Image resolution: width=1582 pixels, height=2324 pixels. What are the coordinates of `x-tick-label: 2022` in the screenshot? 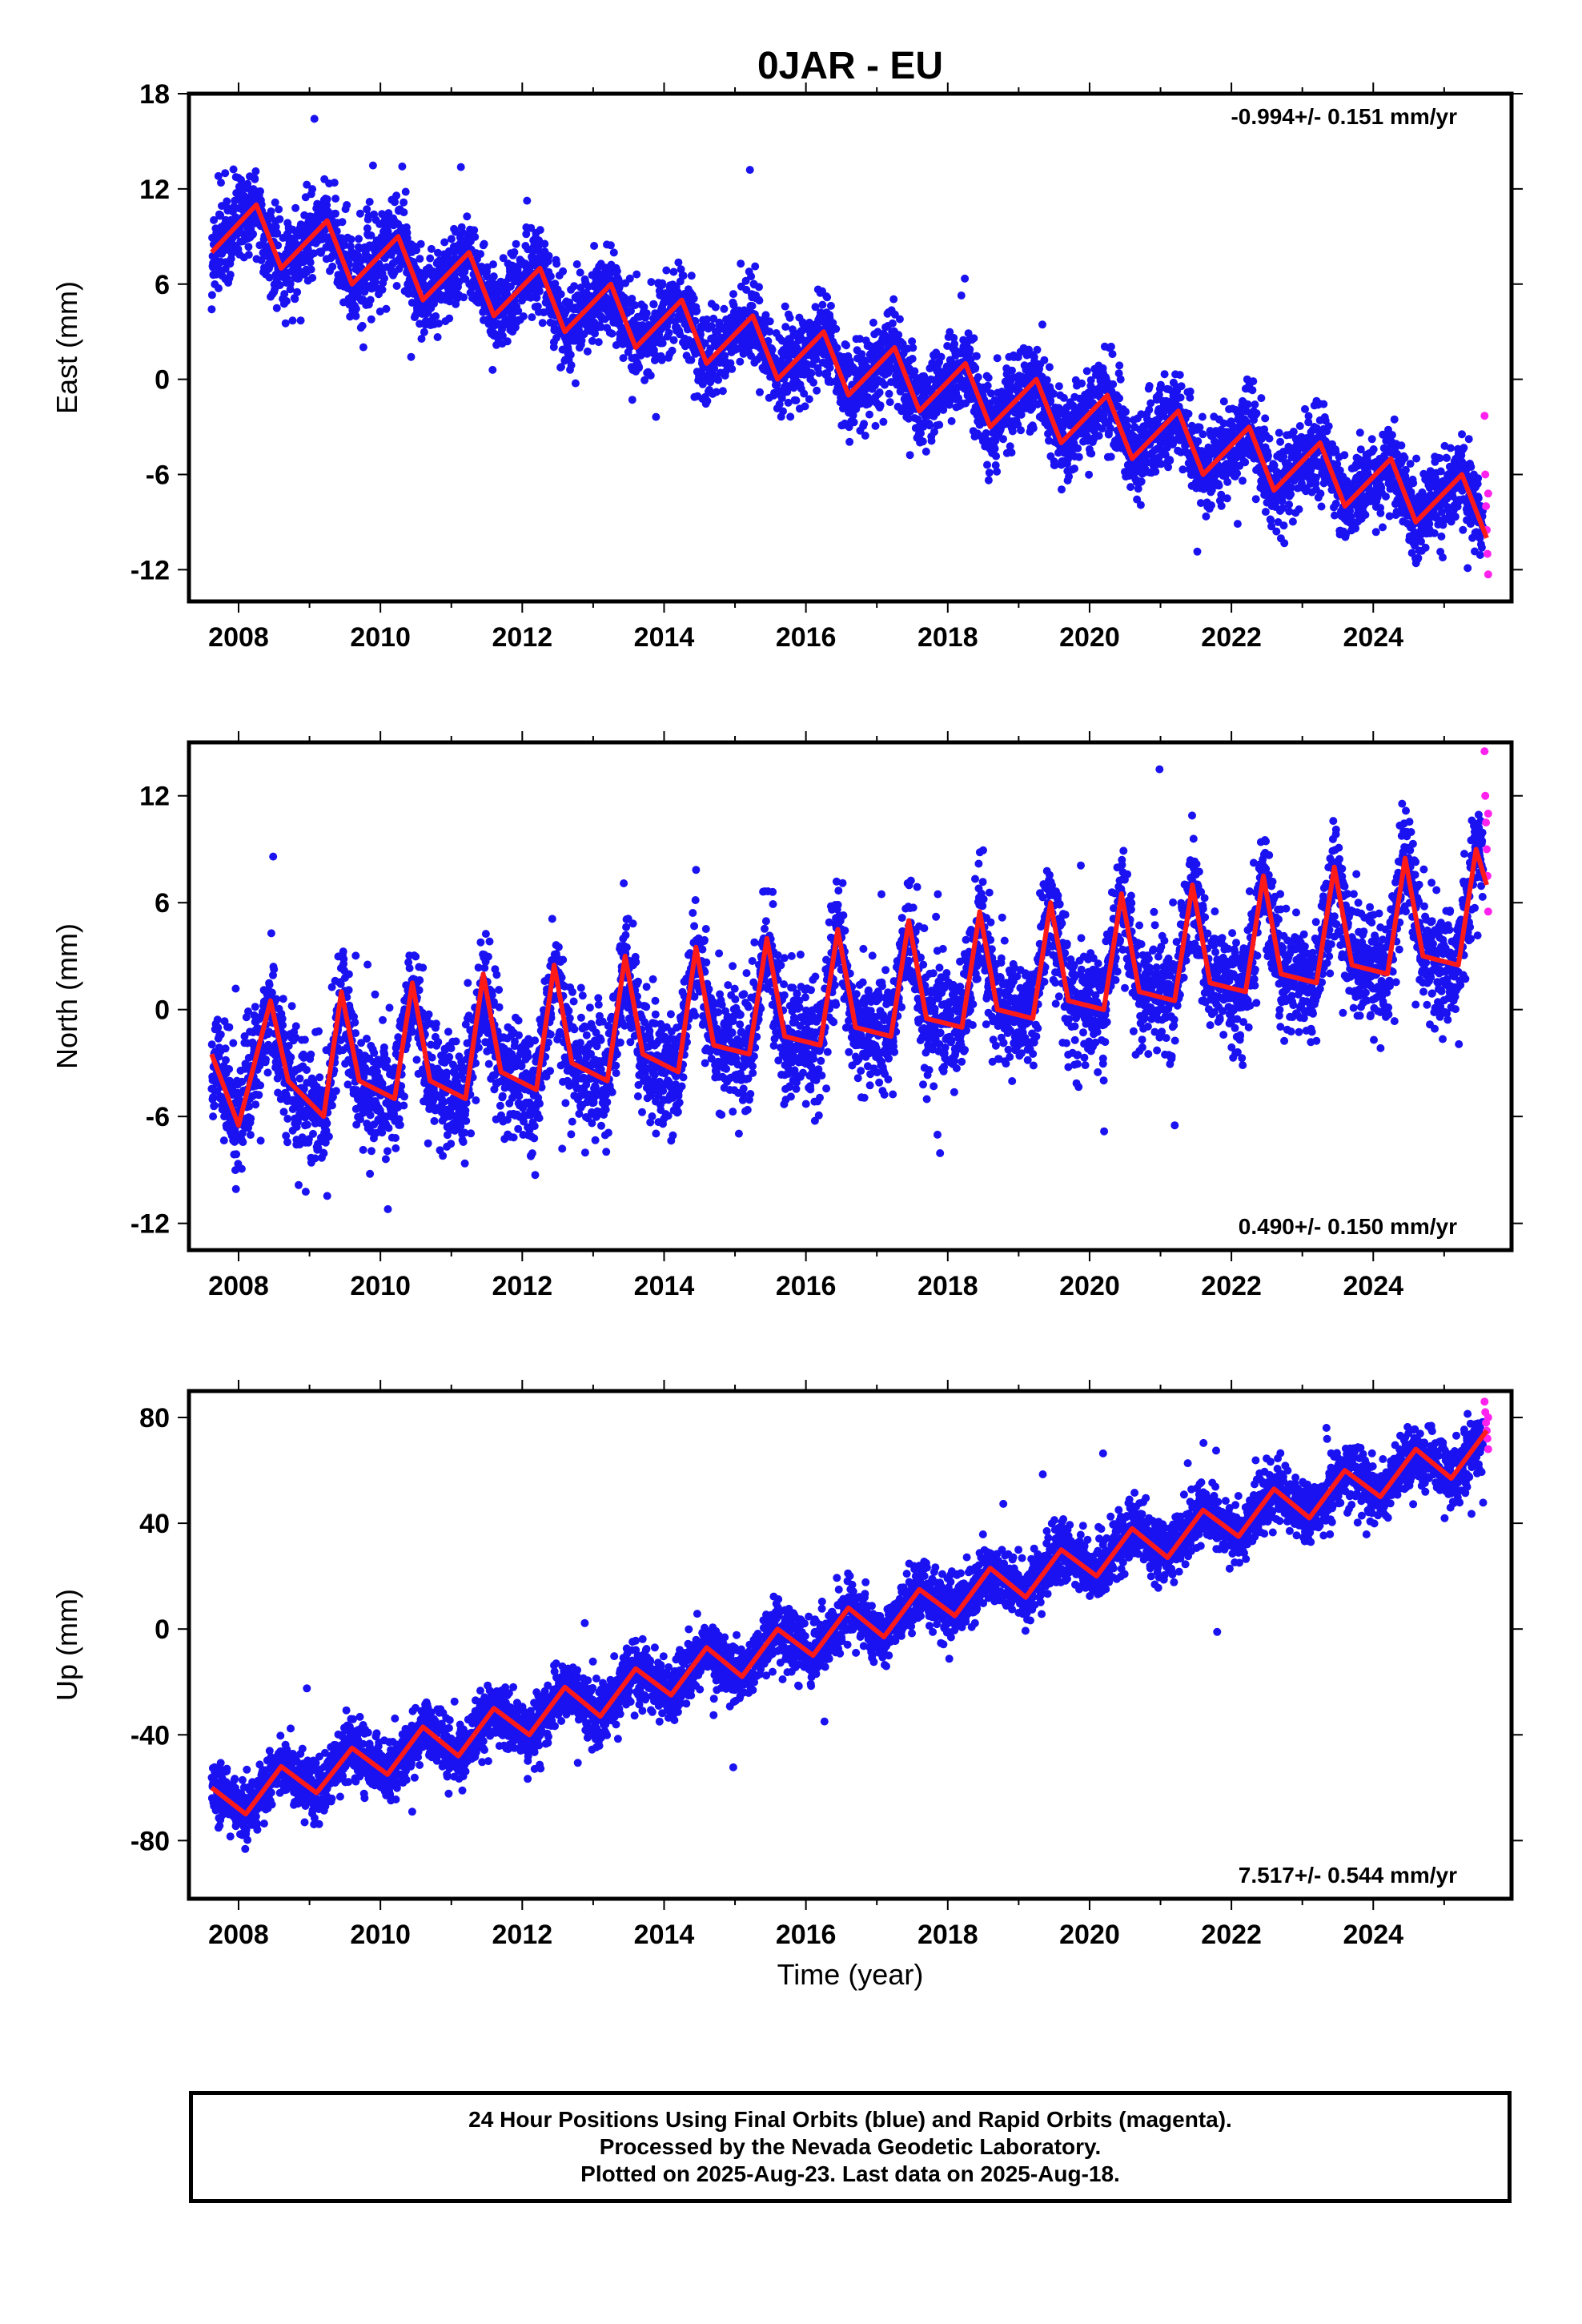 It's located at (1231, 637).